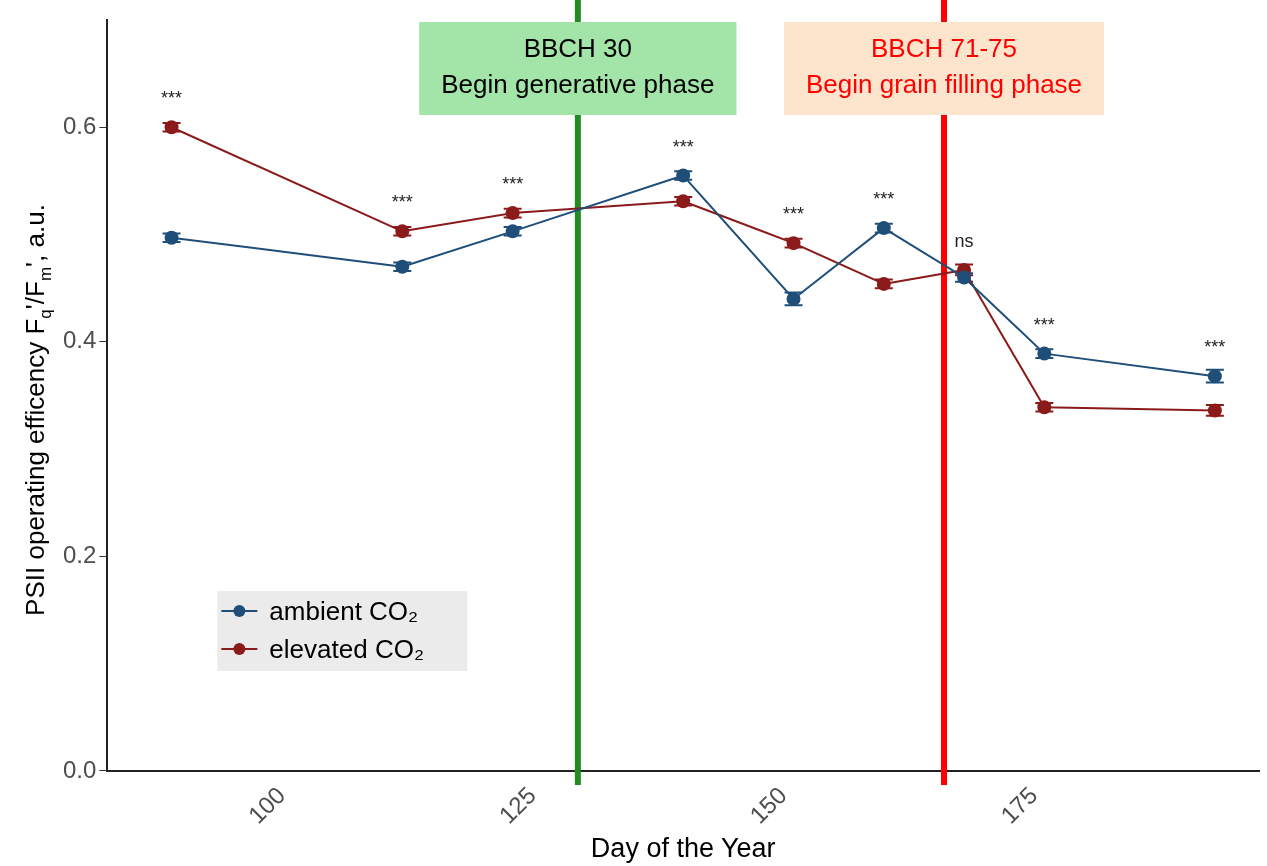  I want to click on y-tick-label: 0.0, so click(79, 769).